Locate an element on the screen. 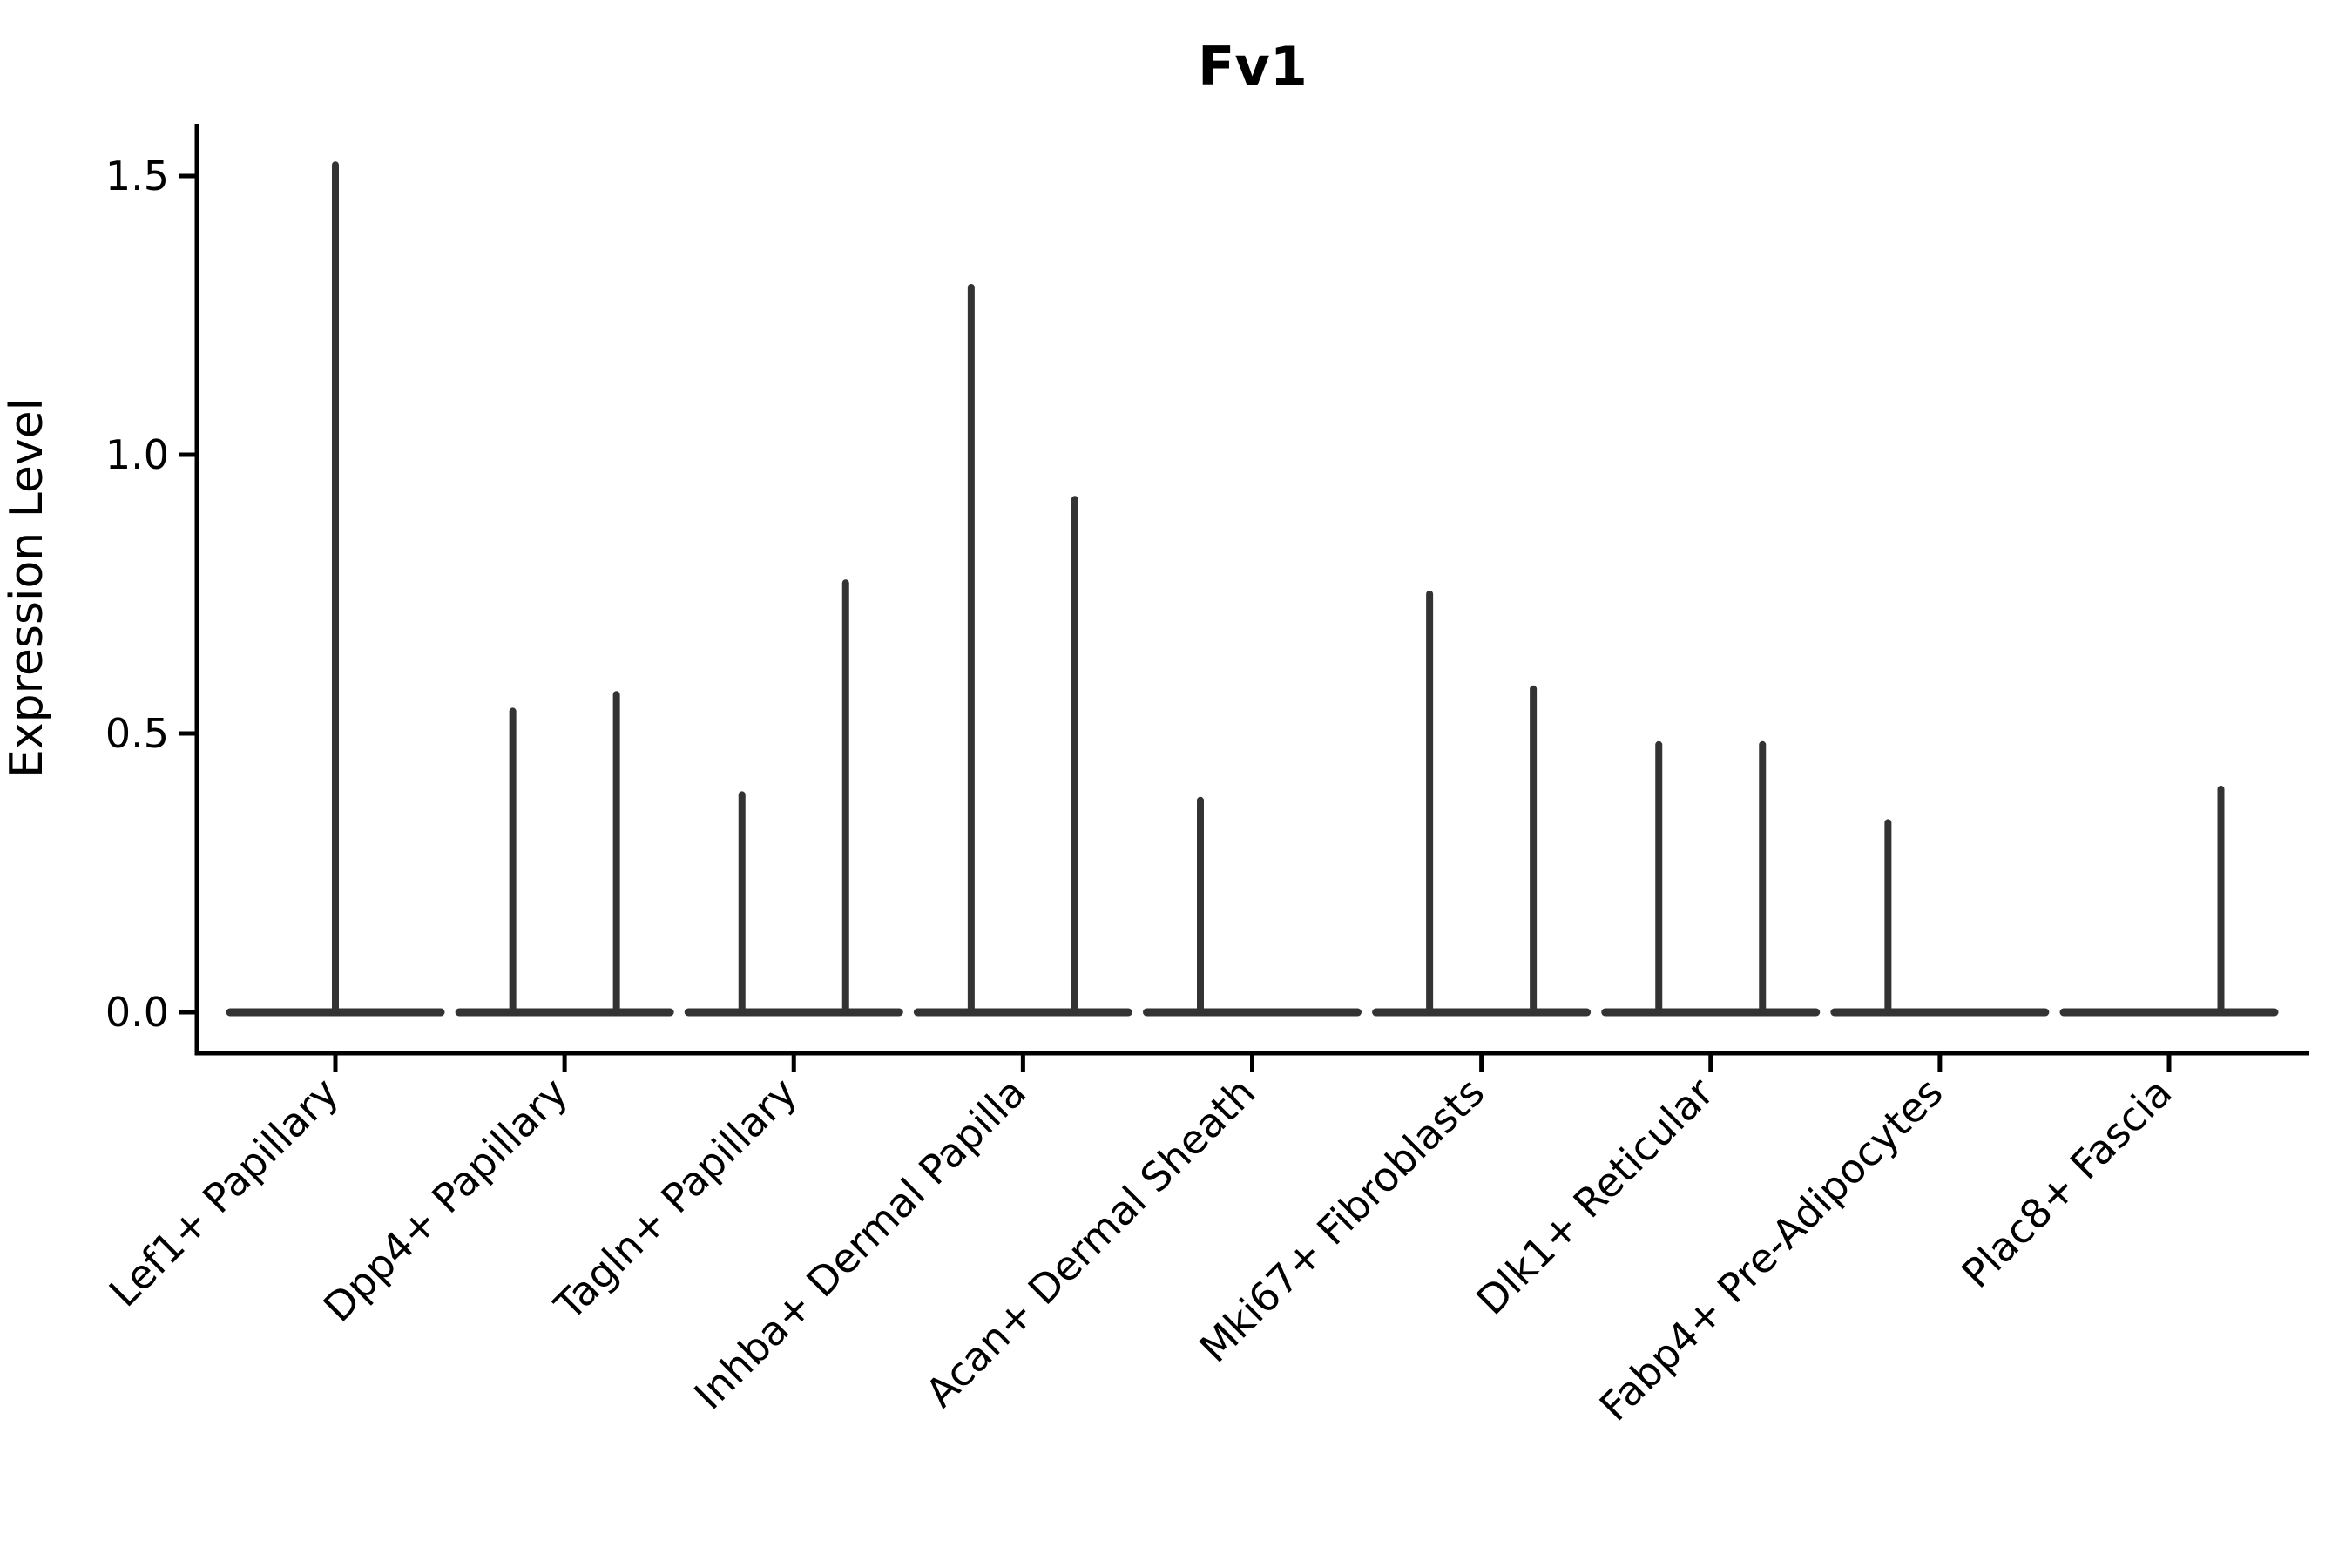  y-tick-label: 0.5 is located at coordinates (137, 733).